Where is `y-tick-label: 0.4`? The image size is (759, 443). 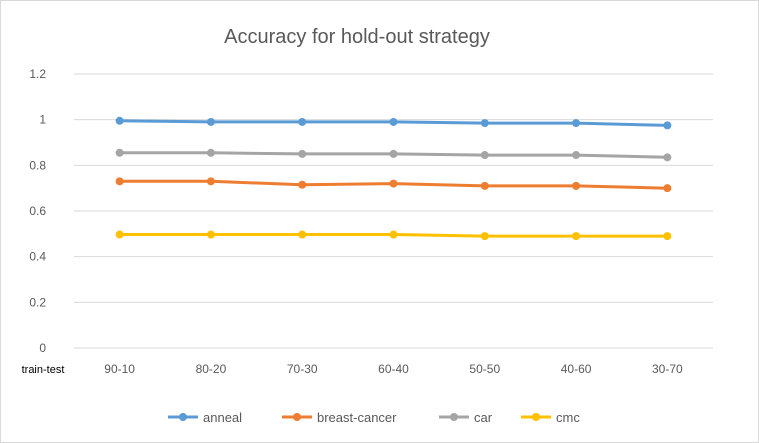
y-tick-label: 0.4 is located at coordinates (37, 257).